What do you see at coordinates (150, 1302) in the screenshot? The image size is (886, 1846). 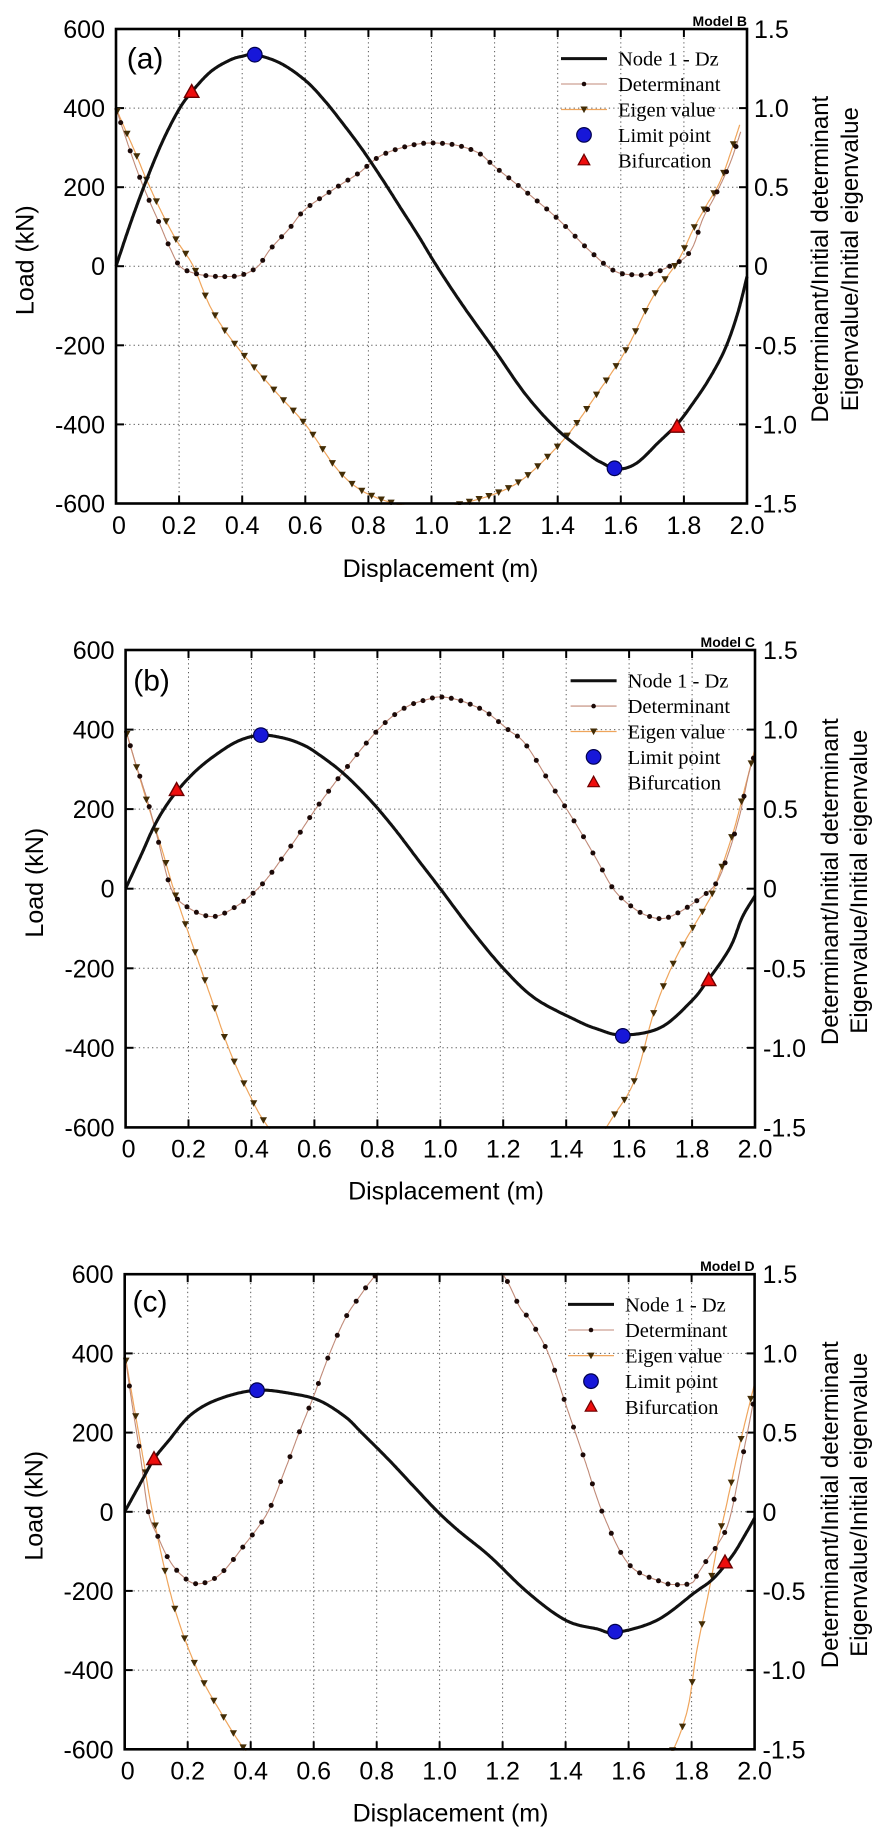 I see `svg-text: (c)` at bounding box center [150, 1302].